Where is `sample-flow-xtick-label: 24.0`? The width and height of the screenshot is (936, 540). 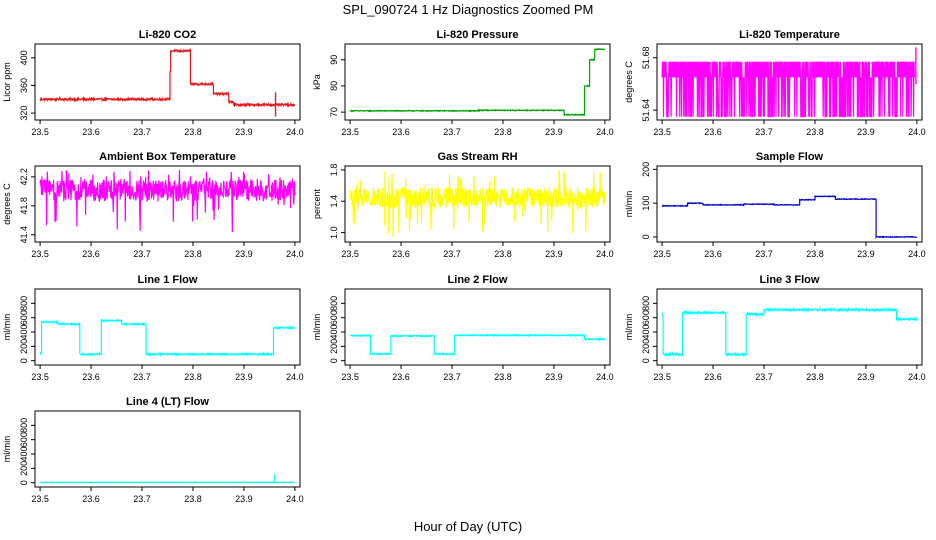 sample-flow-xtick-label: 24.0 is located at coordinates (917, 254).